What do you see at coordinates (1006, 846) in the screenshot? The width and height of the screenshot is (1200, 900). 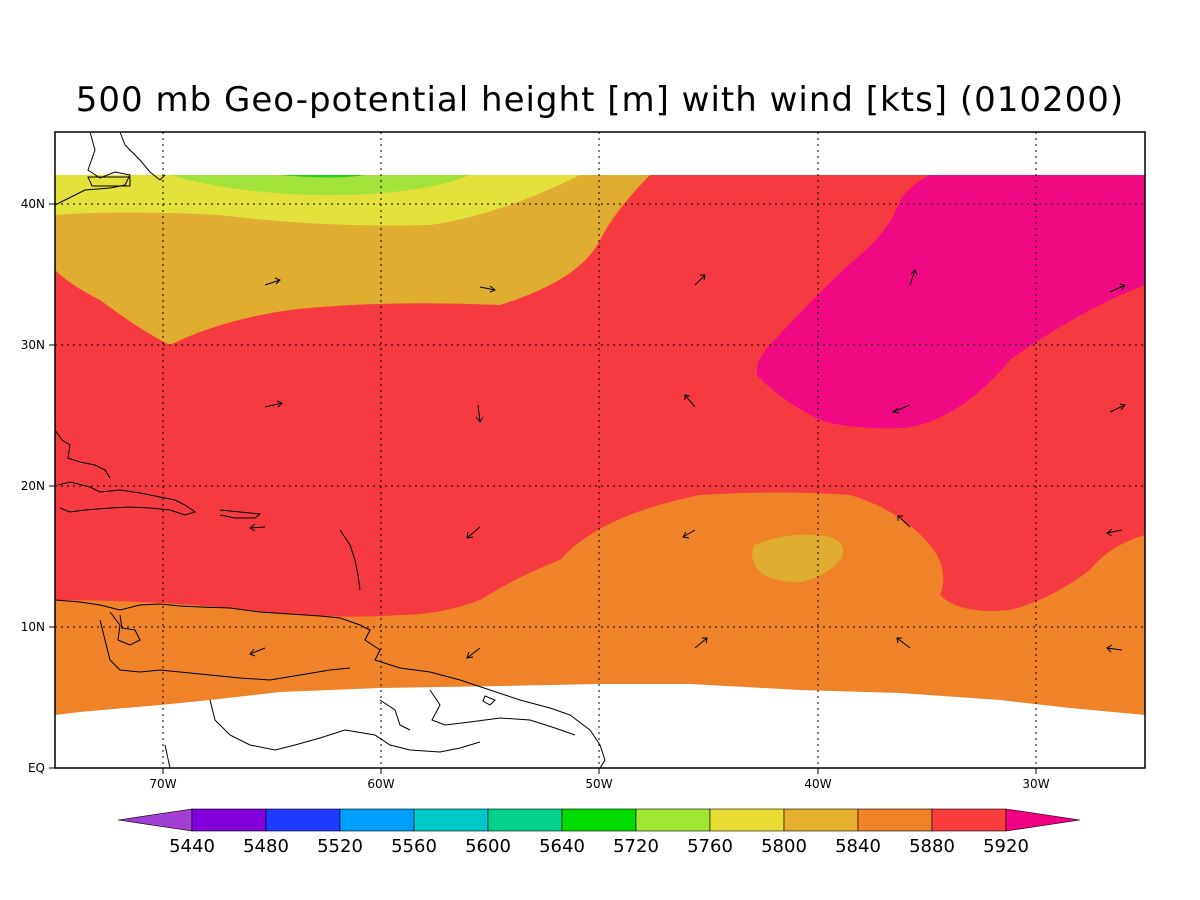 I see `colorbar-label: 5920` at bounding box center [1006, 846].